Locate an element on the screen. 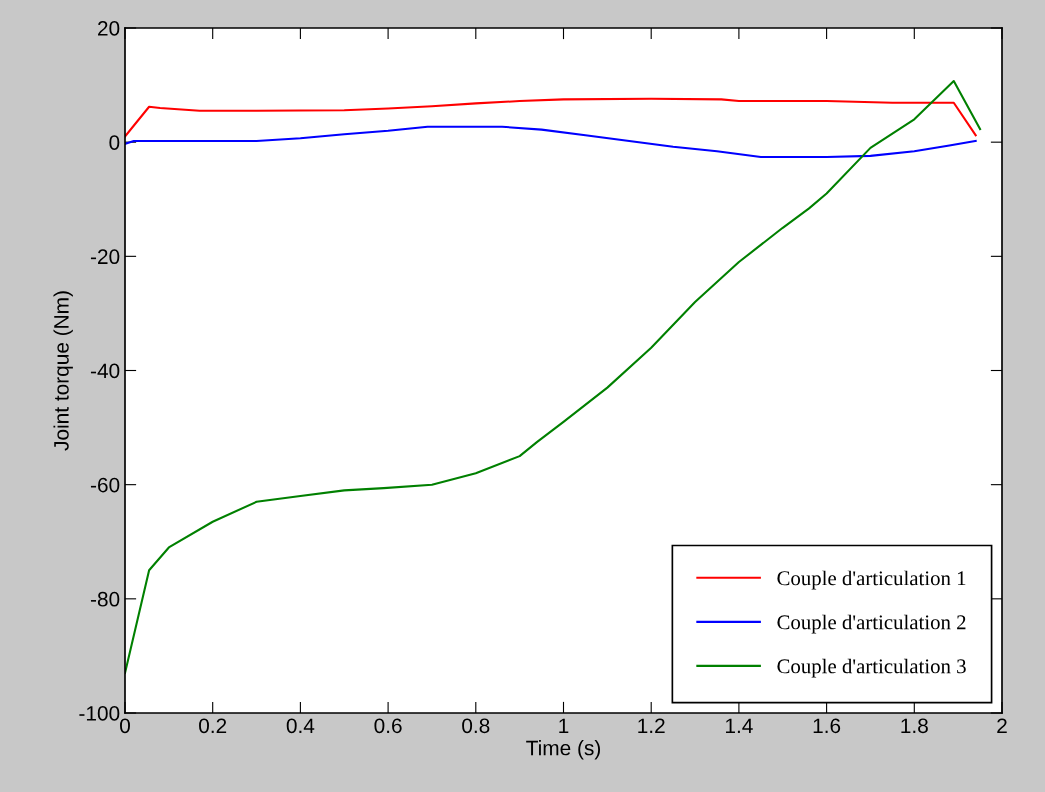 The width and height of the screenshot is (1045, 792). x-tick-label: 0.2 is located at coordinates (213, 726).